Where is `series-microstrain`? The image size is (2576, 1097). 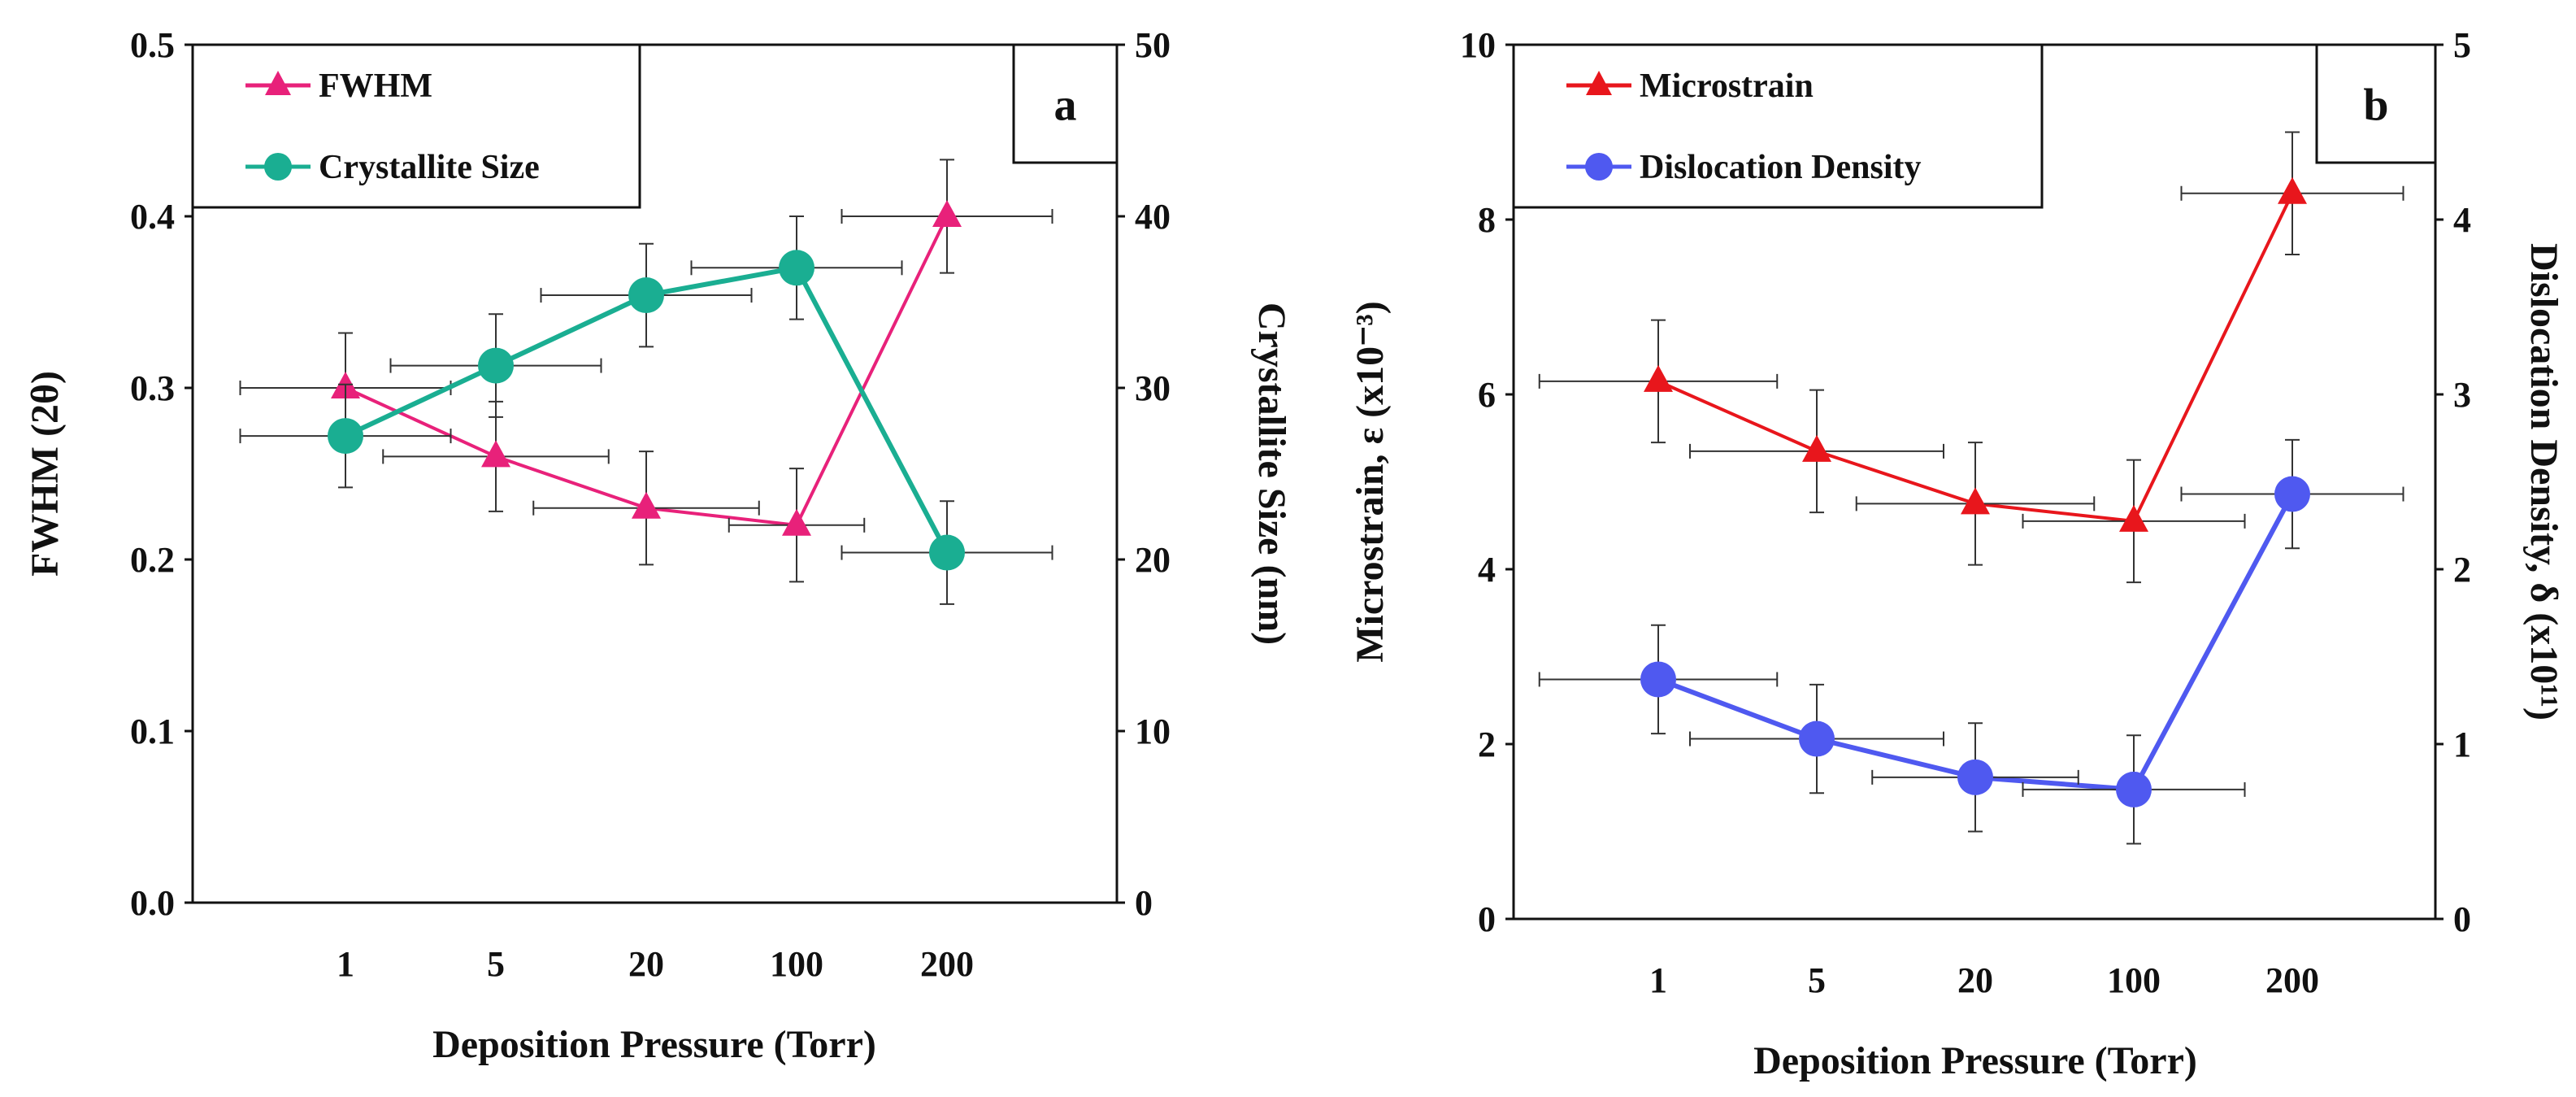 series-microstrain is located at coordinates (1971, 357).